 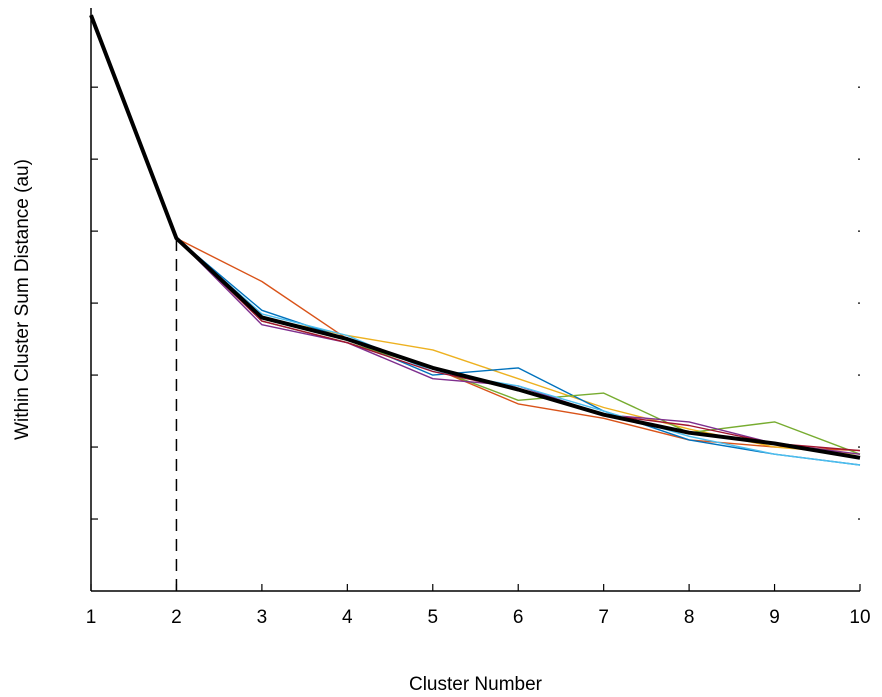 What do you see at coordinates (476, 684) in the screenshot?
I see `x-axis-label: Cluster Number` at bounding box center [476, 684].